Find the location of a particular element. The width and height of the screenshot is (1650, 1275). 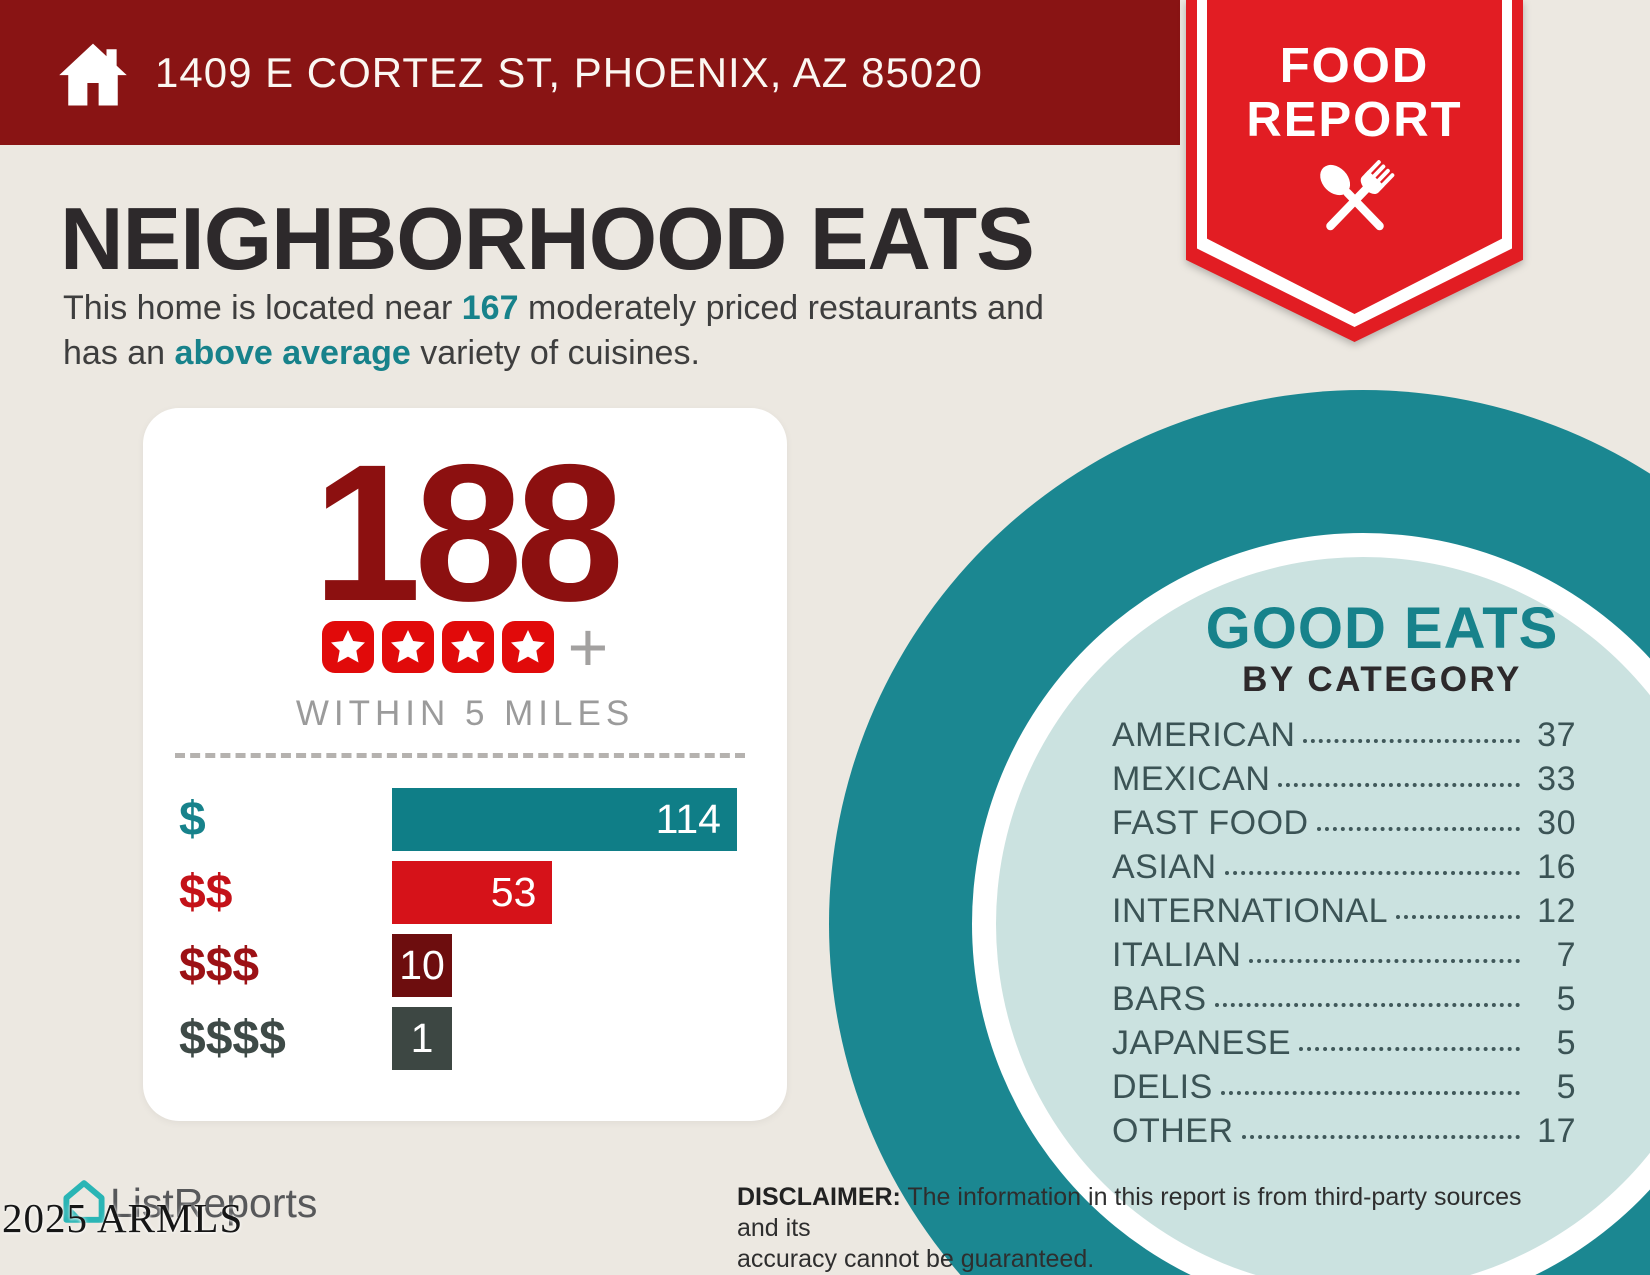

stars-row is located at coordinates (437, 647).